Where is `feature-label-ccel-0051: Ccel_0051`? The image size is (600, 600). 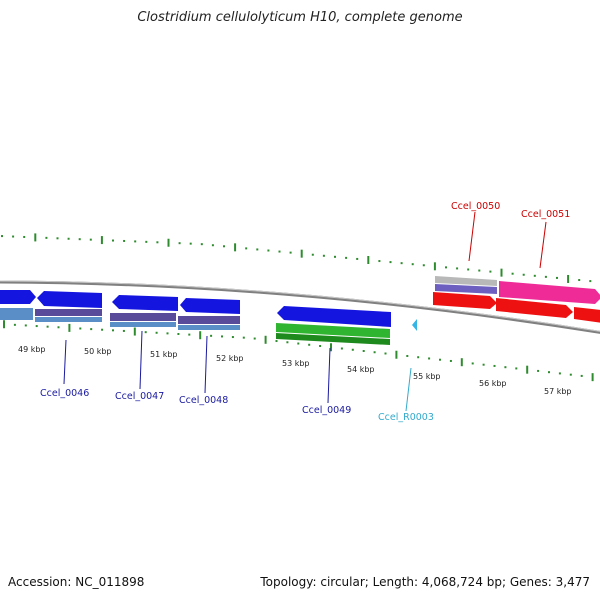 feature-label-ccel-0051: Ccel_0051 is located at coordinates (545, 214).